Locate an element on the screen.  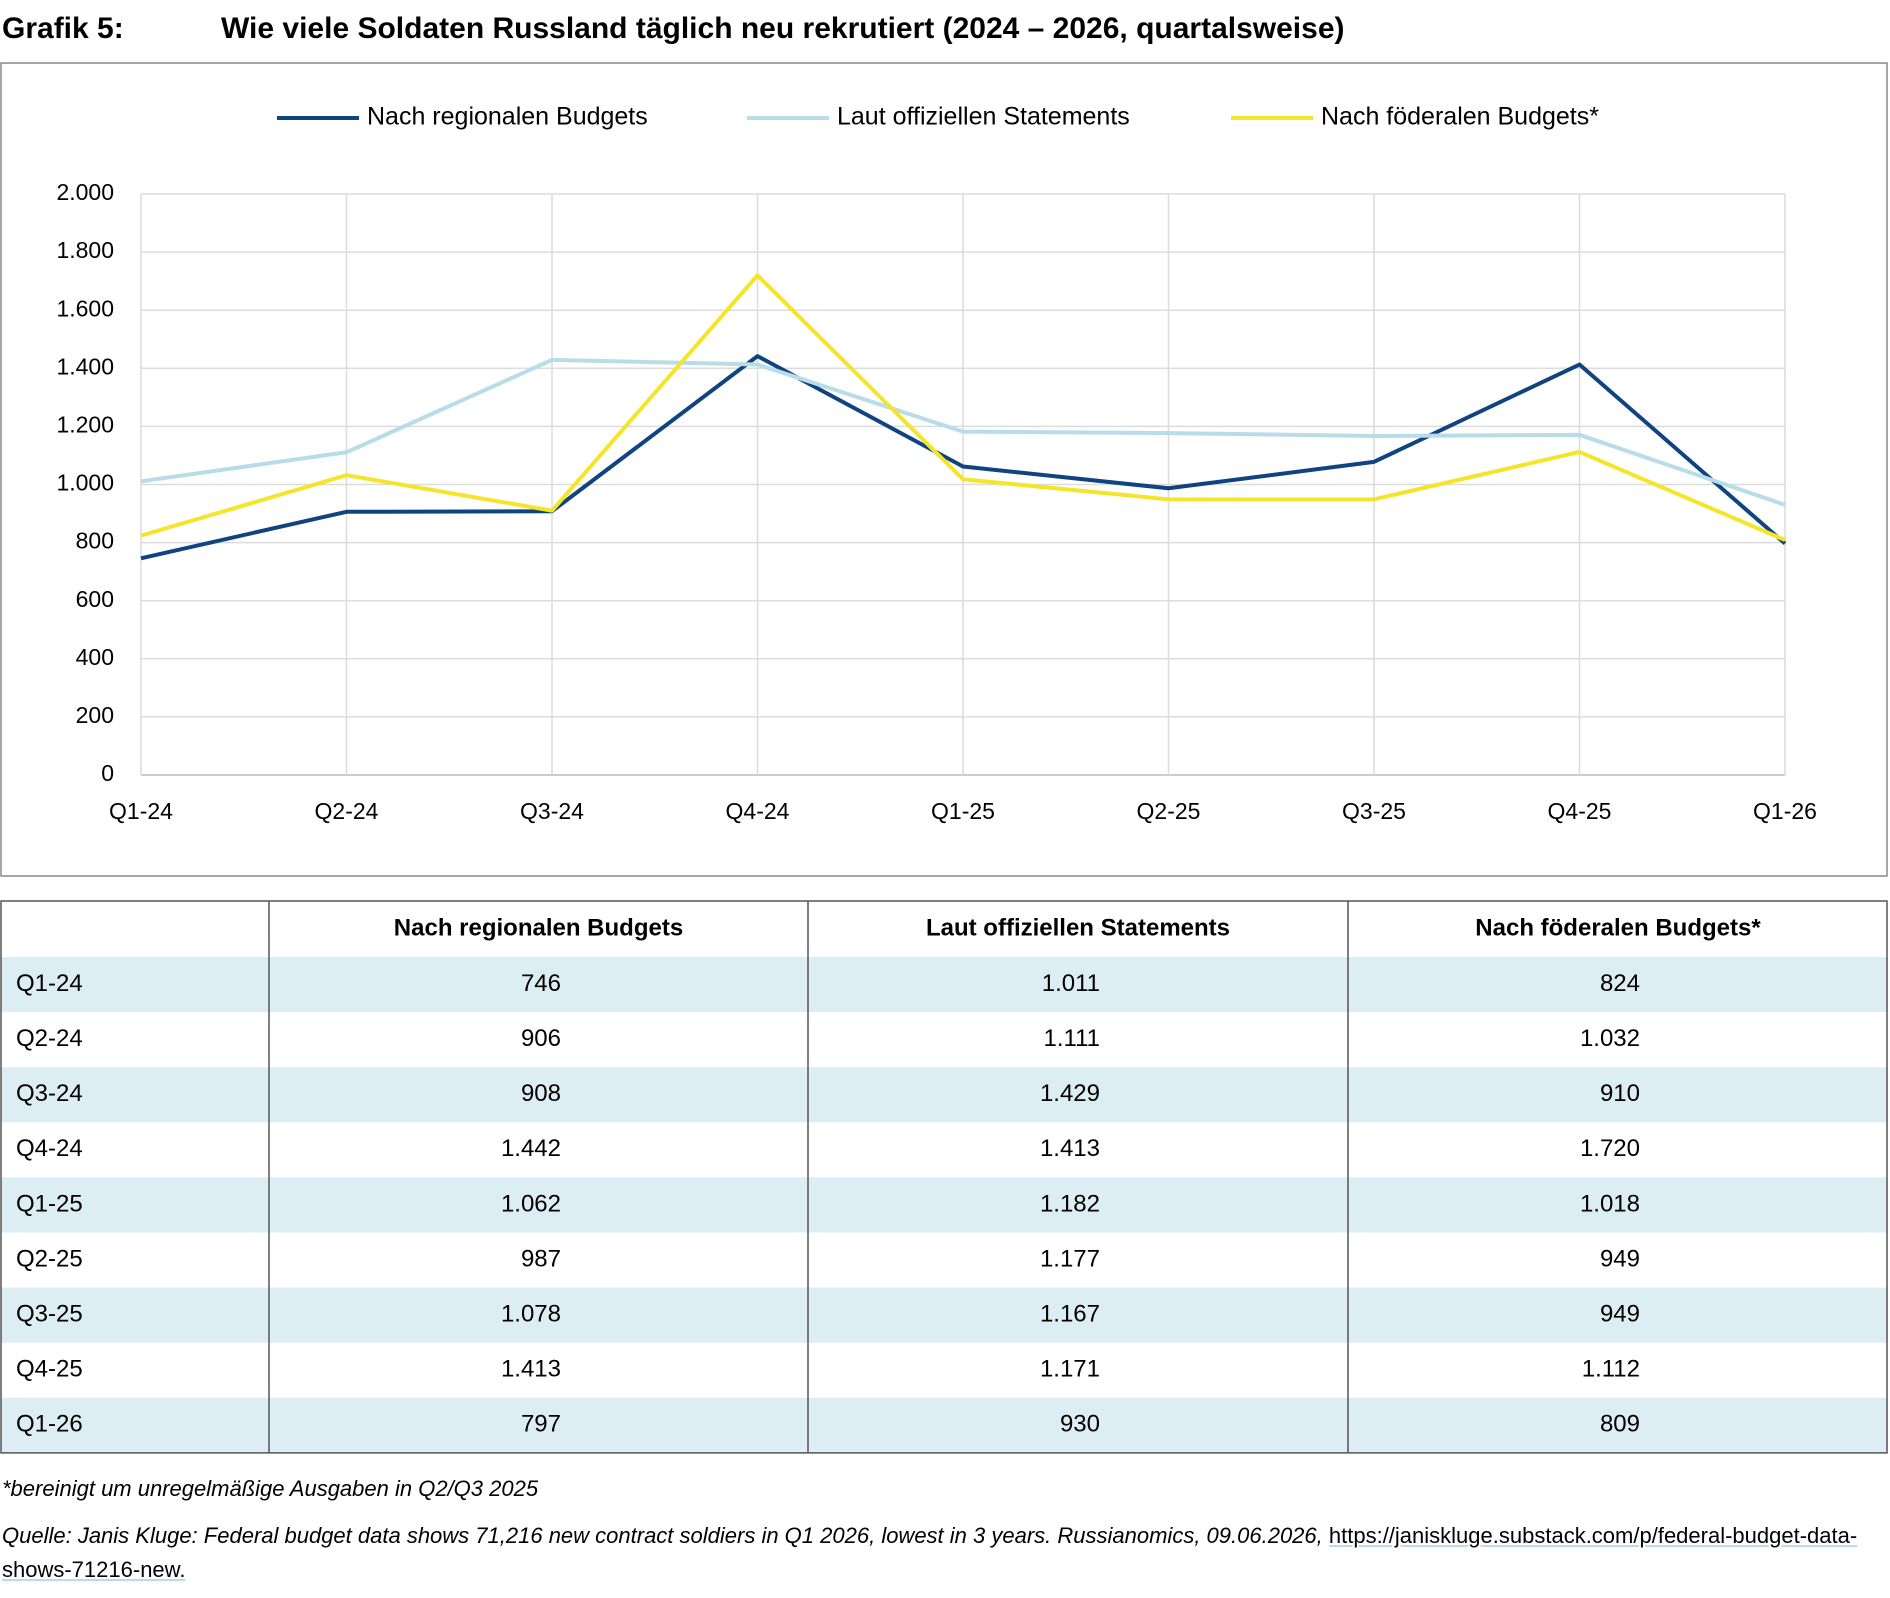
table-cell: 1.111 is located at coordinates (1072, 1038).